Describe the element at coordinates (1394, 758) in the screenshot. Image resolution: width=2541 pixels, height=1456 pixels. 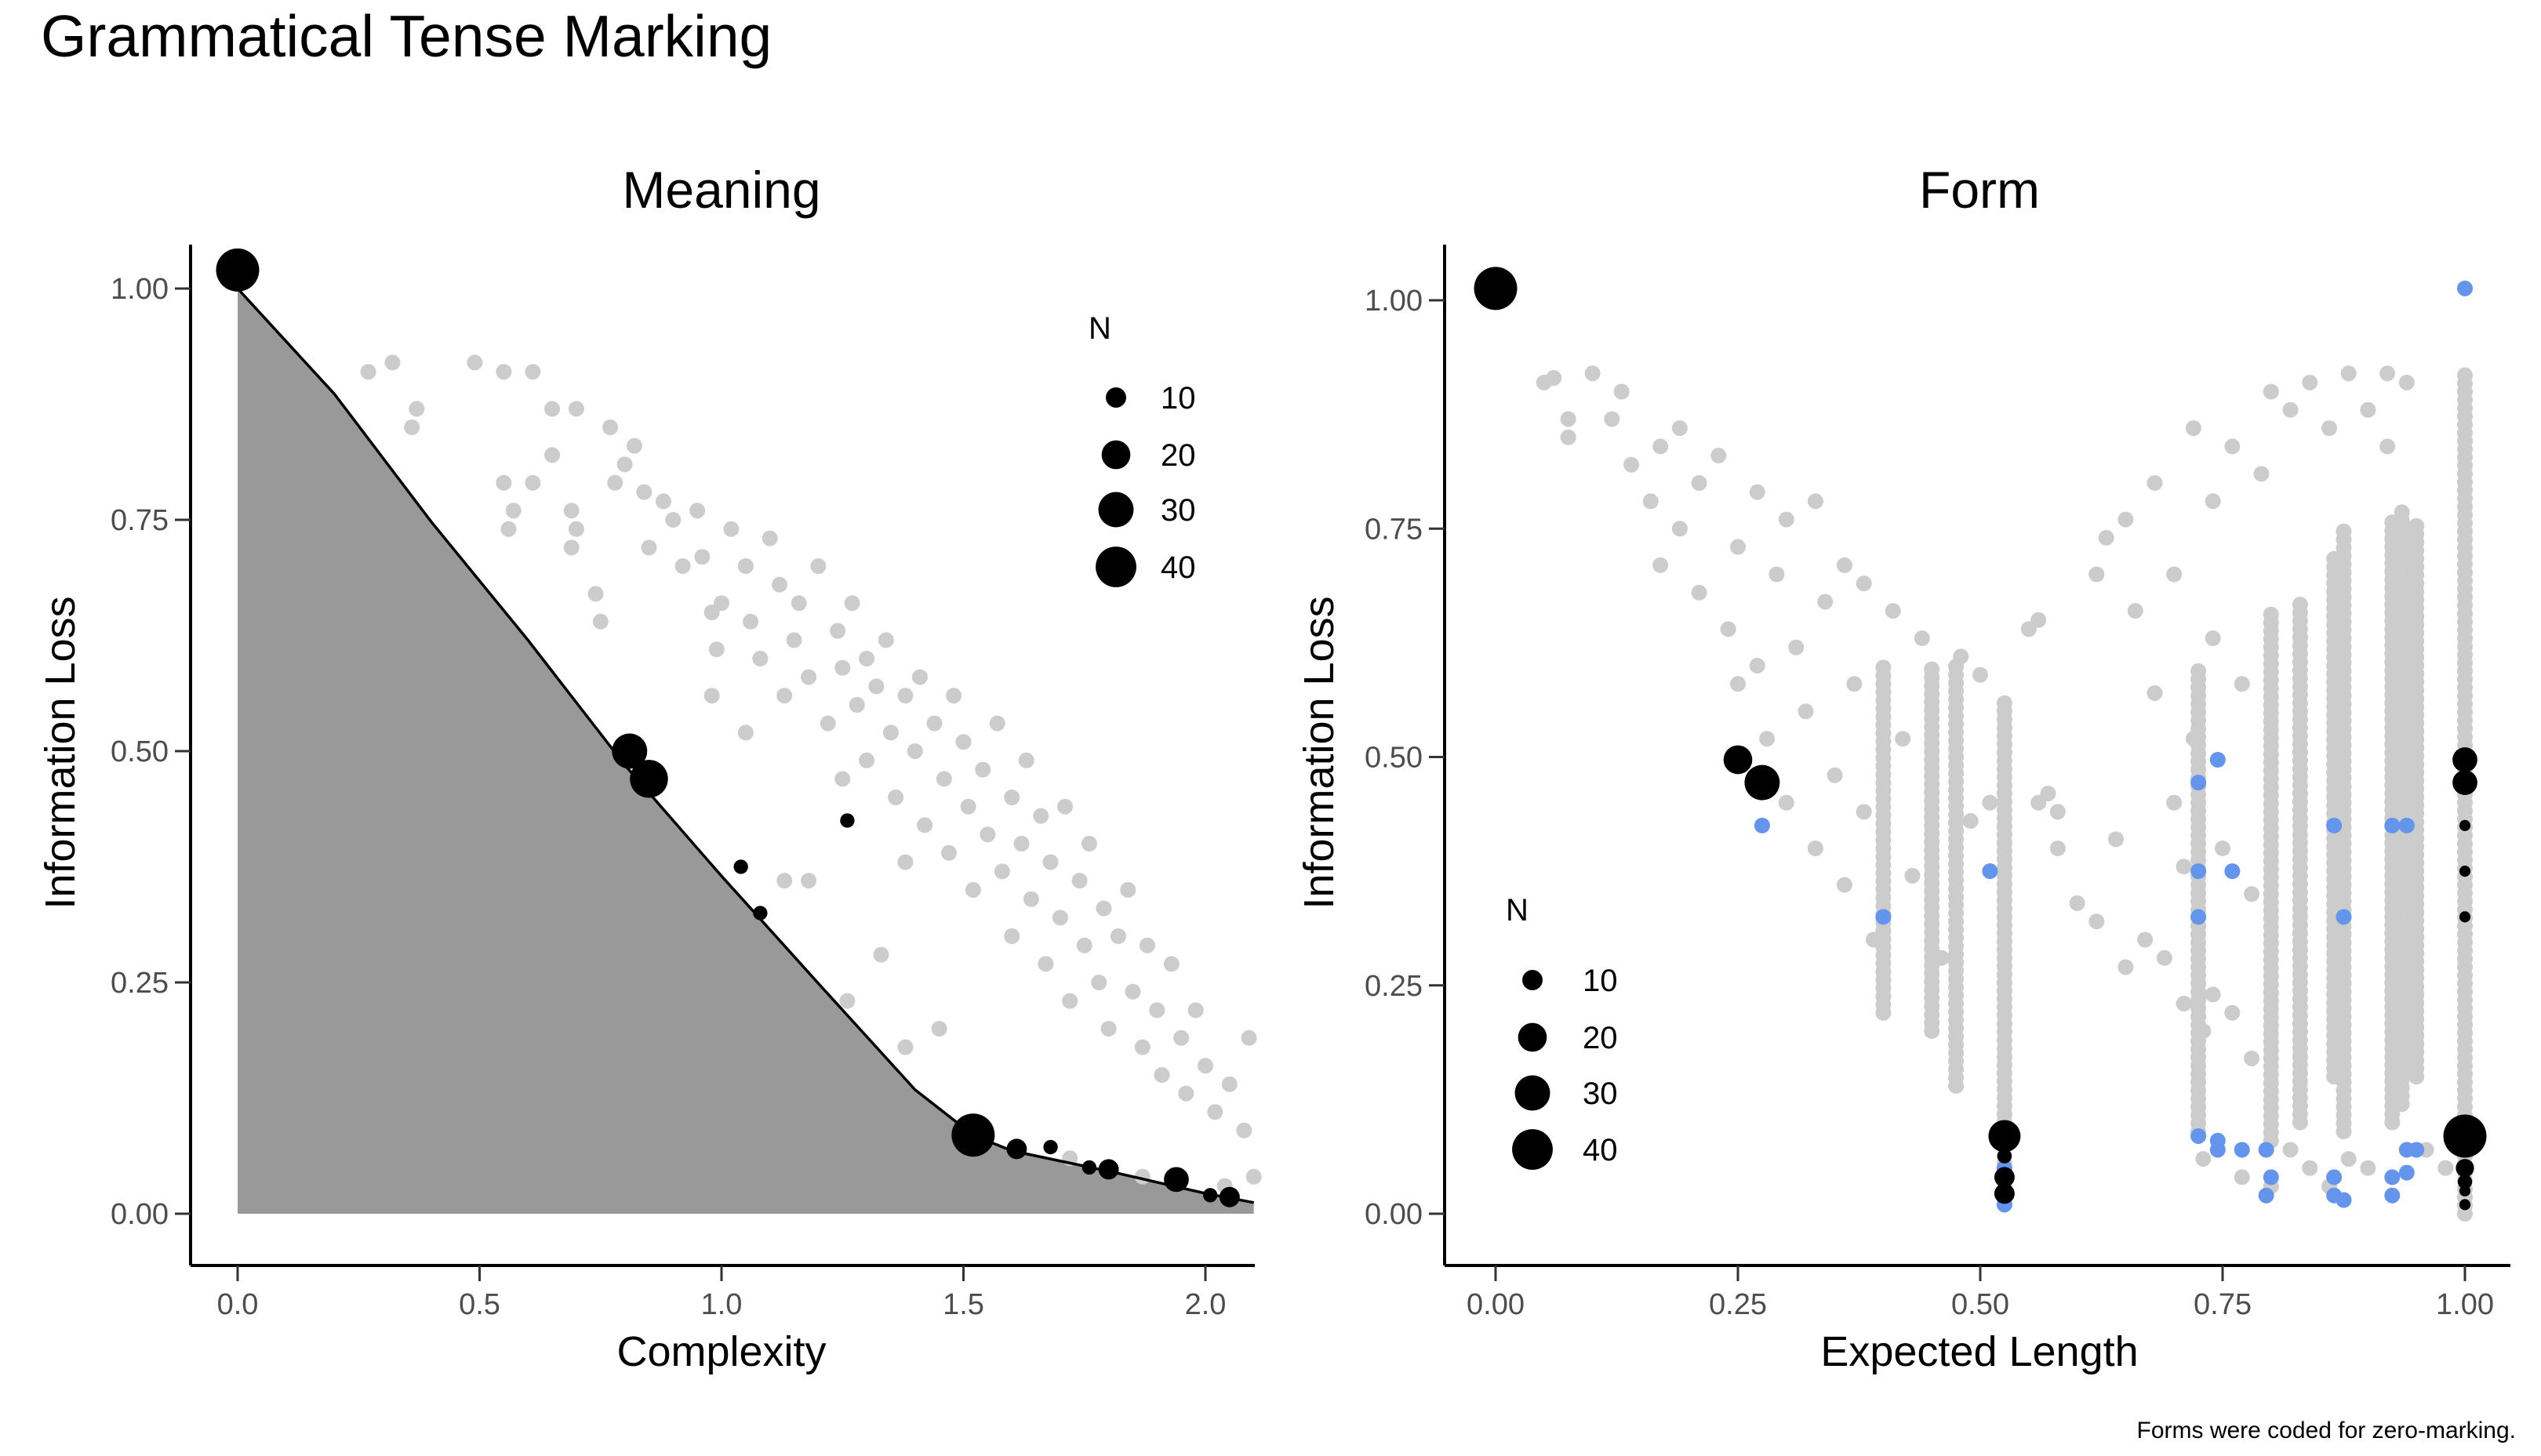
I see `y-tick-label: 0.50` at that location.